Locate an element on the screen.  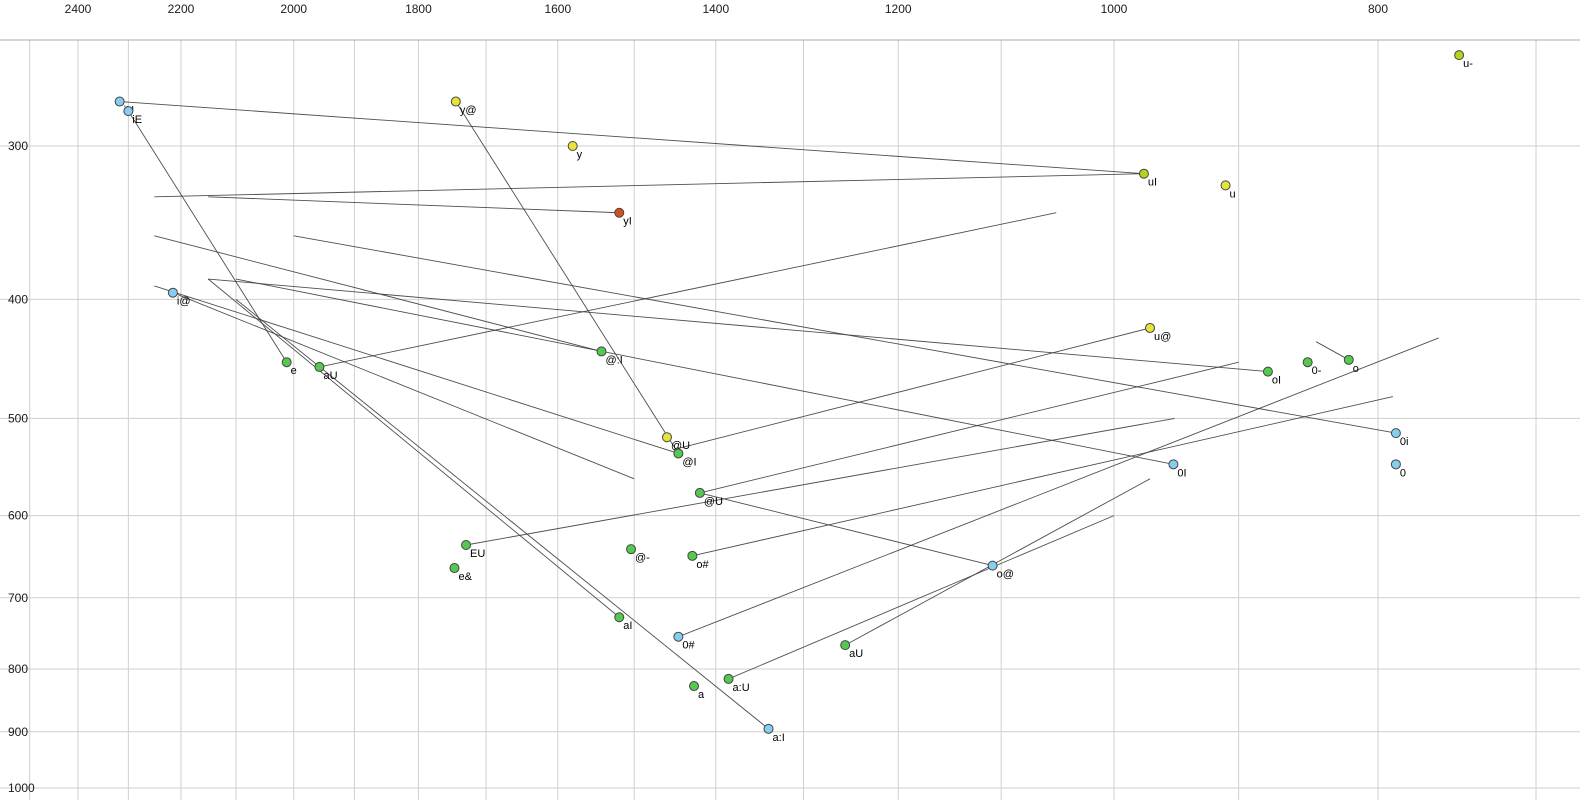
y-tick-label: 500 is located at coordinates (18, 418).